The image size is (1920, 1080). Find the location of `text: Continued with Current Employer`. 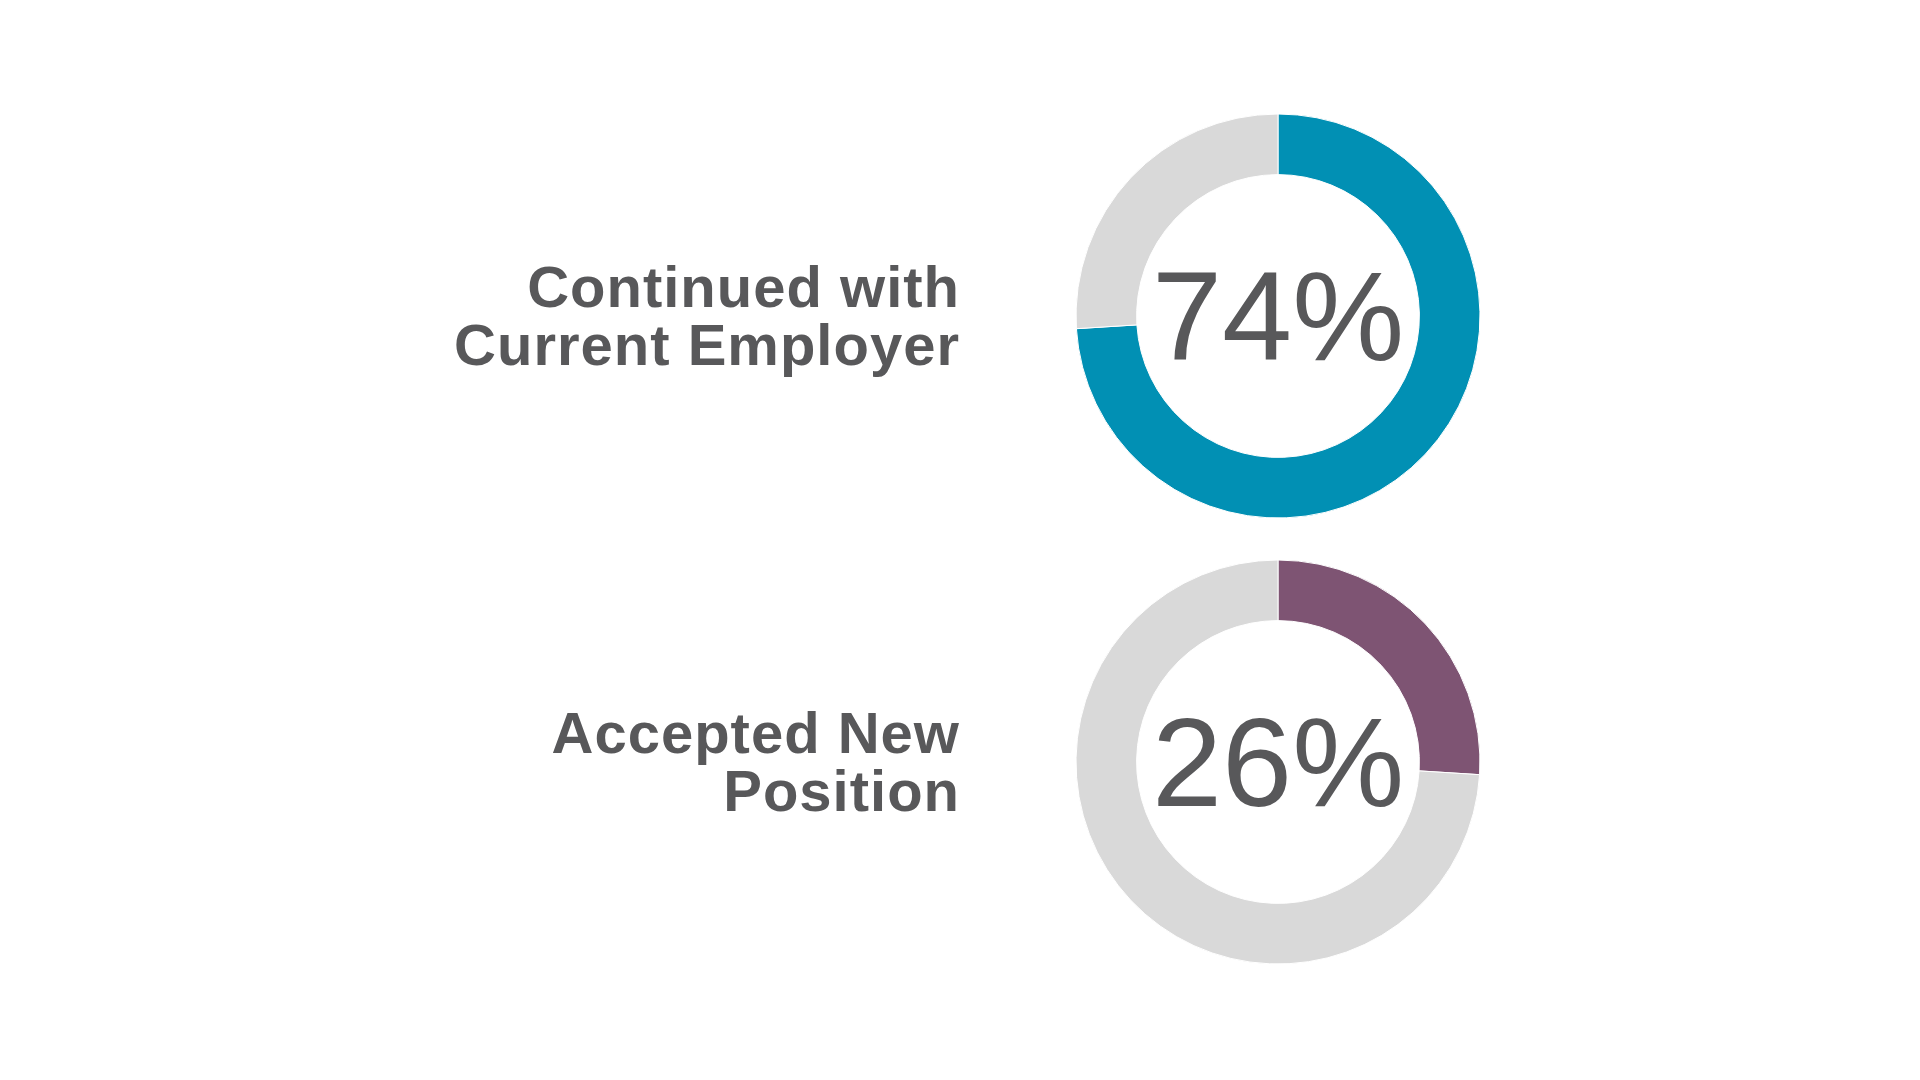

text: Continued with Current Employer is located at coordinates (706, 315).